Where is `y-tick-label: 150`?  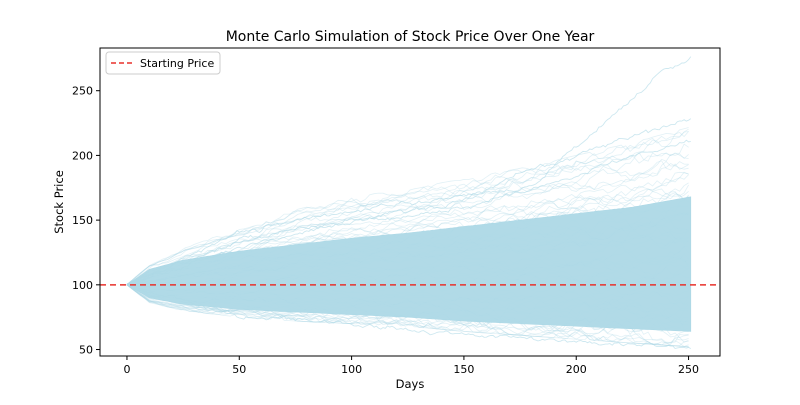
y-tick-label: 150 is located at coordinates (82, 220).